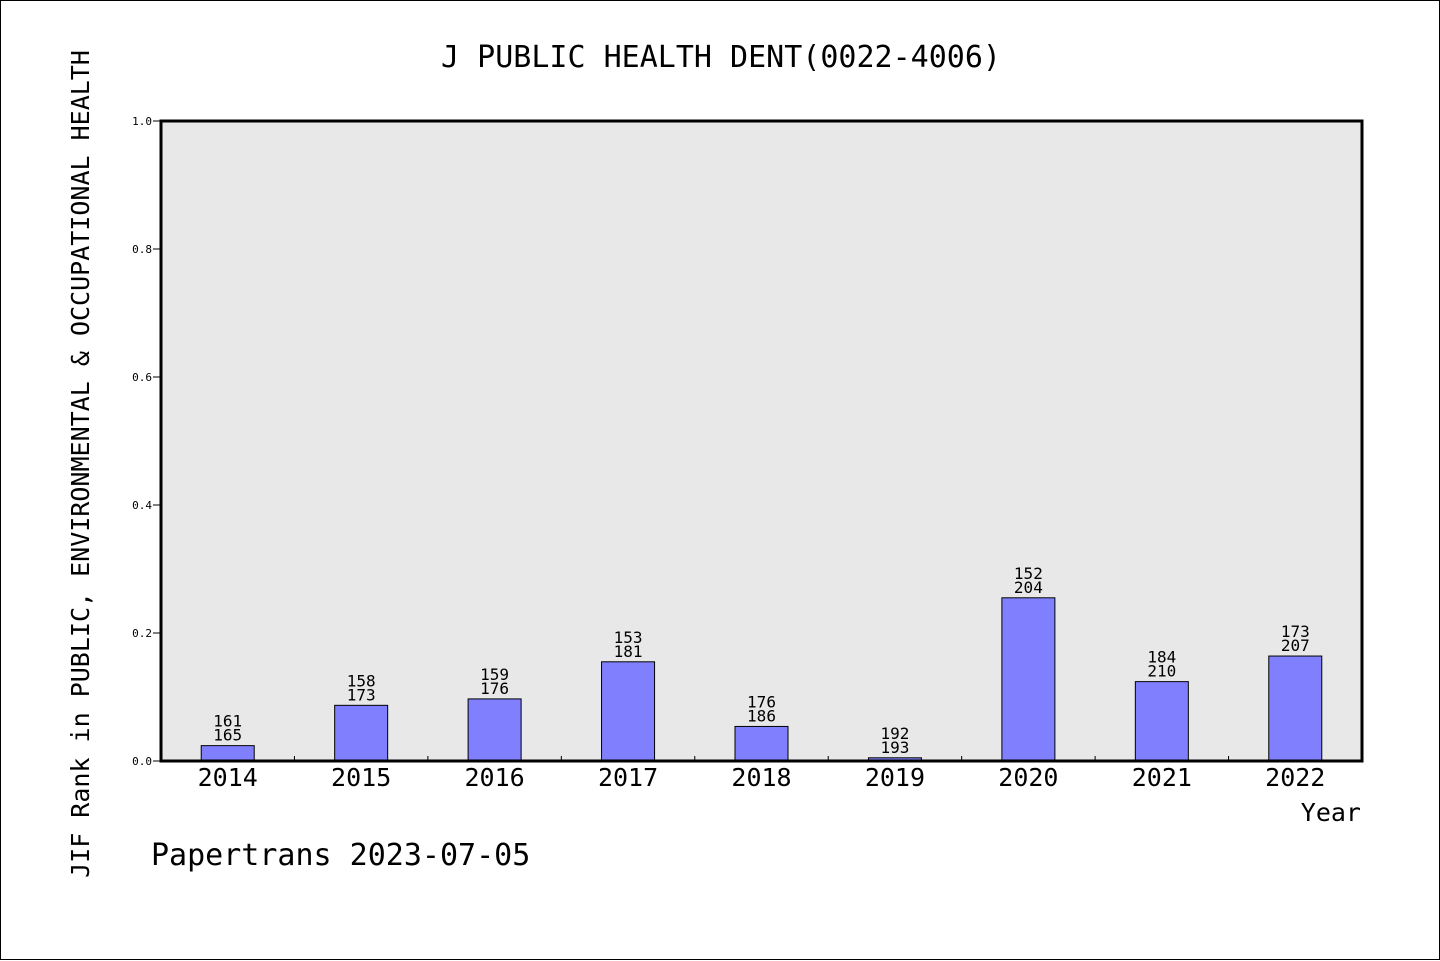 Image resolution: width=1440 pixels, height=961 pixels. I want to click on bar-rank-label: 192, so click(894, 733).